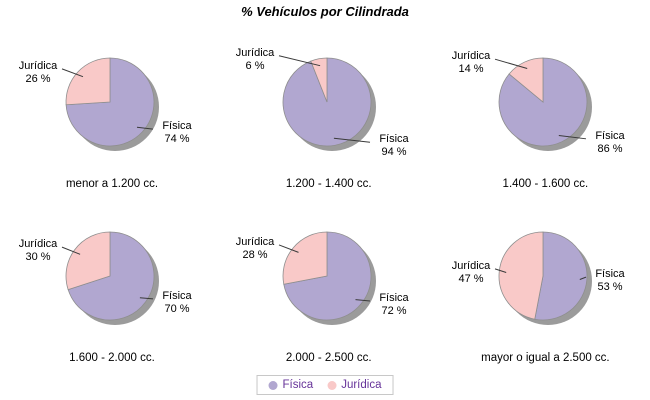 The height and width of the screenshot is (400, 650). What do you see at coordinates (393, 311) in the screenshot?
I see `slice-label-value: 72 %` at bounding box center [393, 311].